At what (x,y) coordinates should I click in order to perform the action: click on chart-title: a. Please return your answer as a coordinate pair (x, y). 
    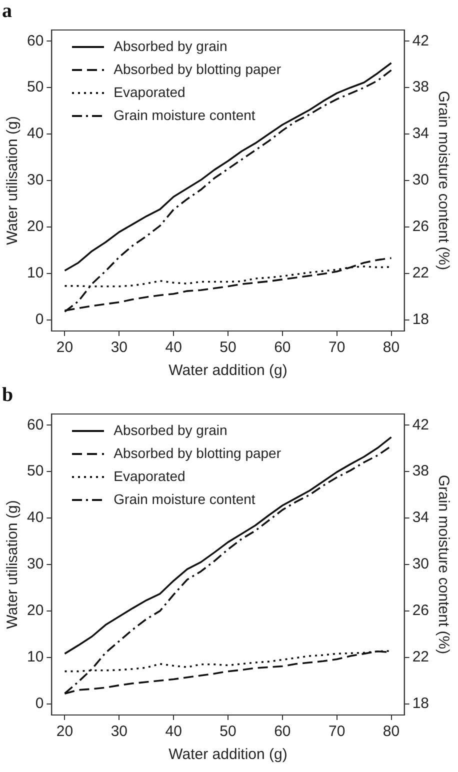
    Looking at the image, I should click on (7, 11).